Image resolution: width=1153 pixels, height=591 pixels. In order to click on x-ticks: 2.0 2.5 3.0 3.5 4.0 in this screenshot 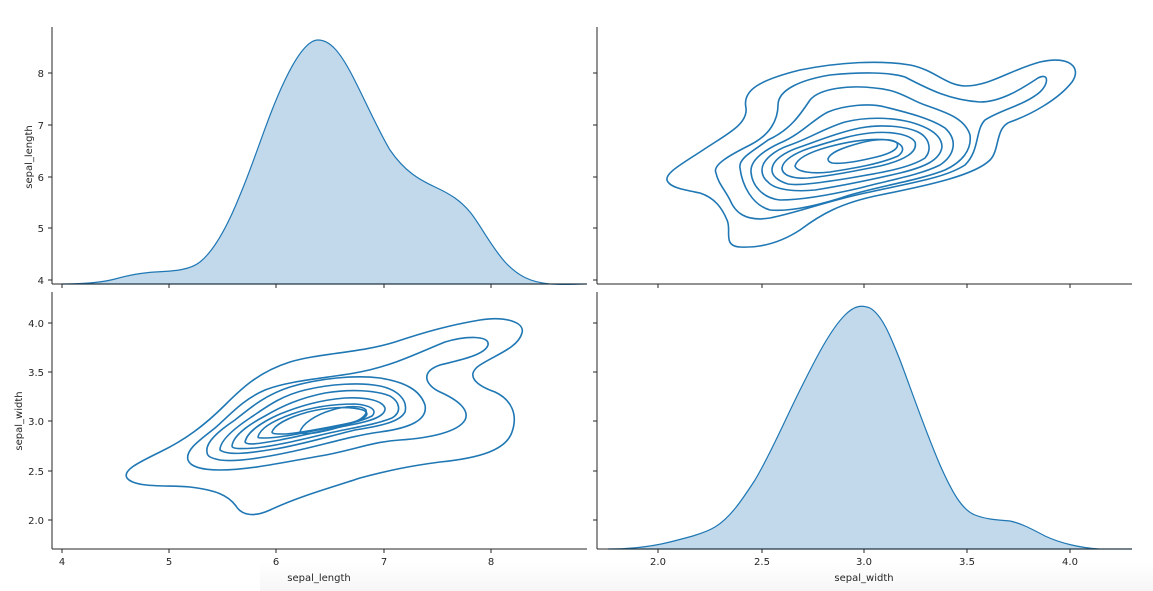, I will do `click(864, 558)`.